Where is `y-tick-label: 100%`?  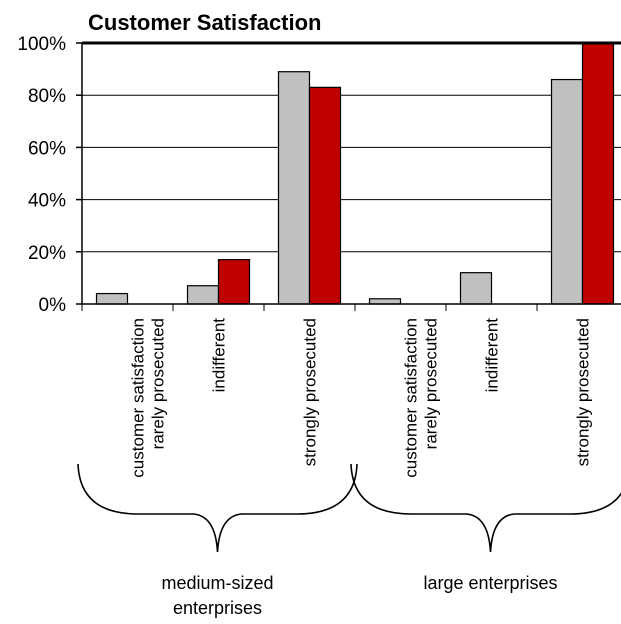
y-tick-label: 100% is located at coordinates (41, 44).